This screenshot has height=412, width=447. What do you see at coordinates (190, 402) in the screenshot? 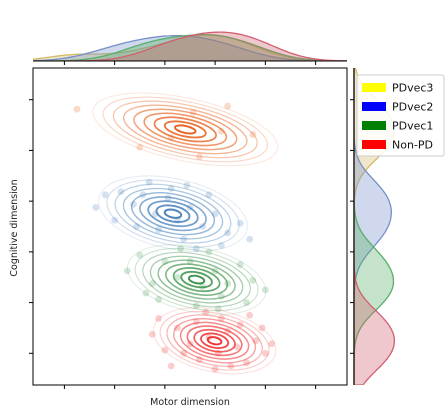
I see `x-axis-label: Motor dimension` at bounding box center [190, 402].